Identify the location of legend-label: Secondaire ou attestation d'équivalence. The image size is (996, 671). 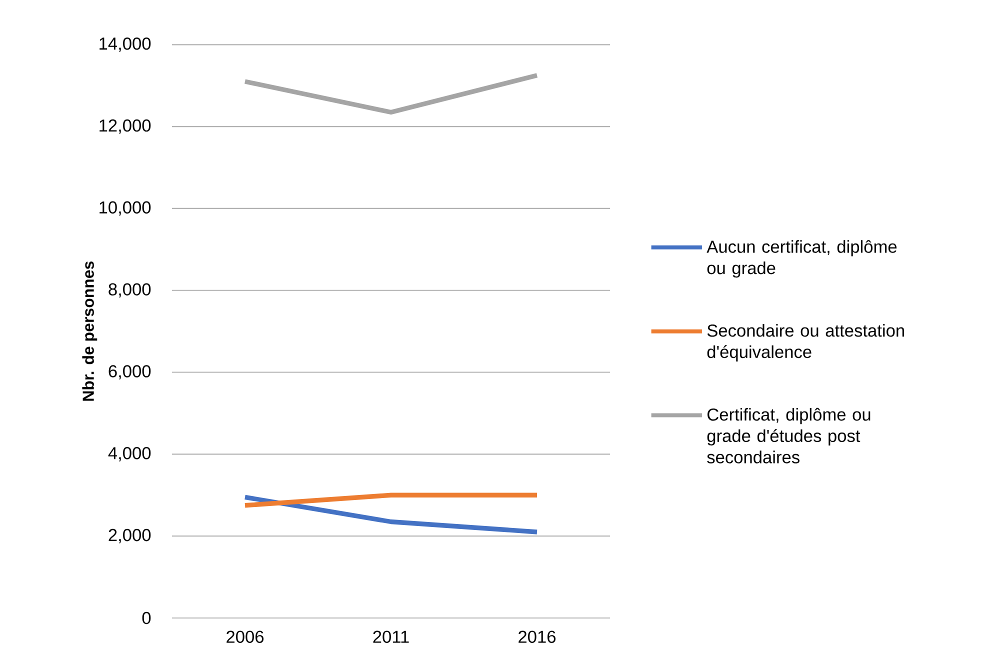
(805, 343).